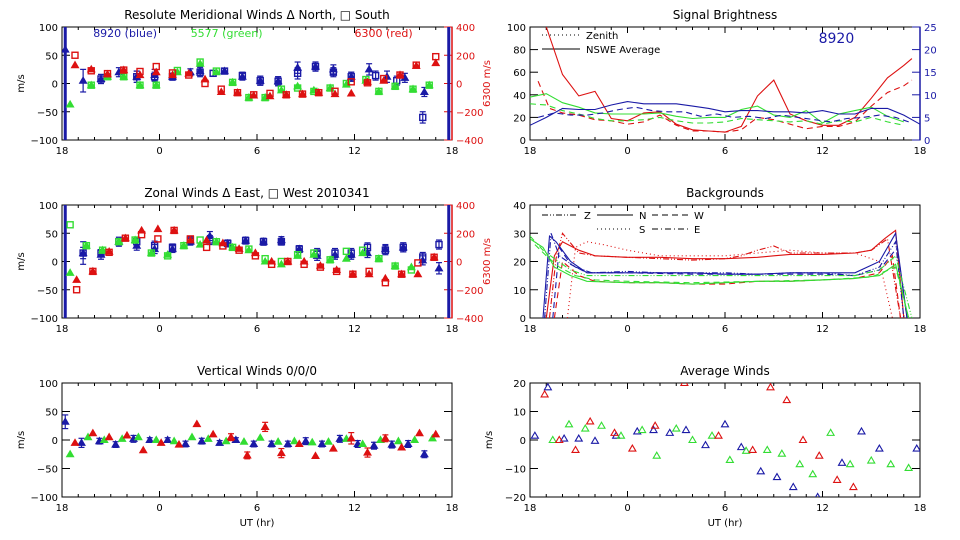  I want to click on x-axis-label: UT (hr), so click(257, 523).